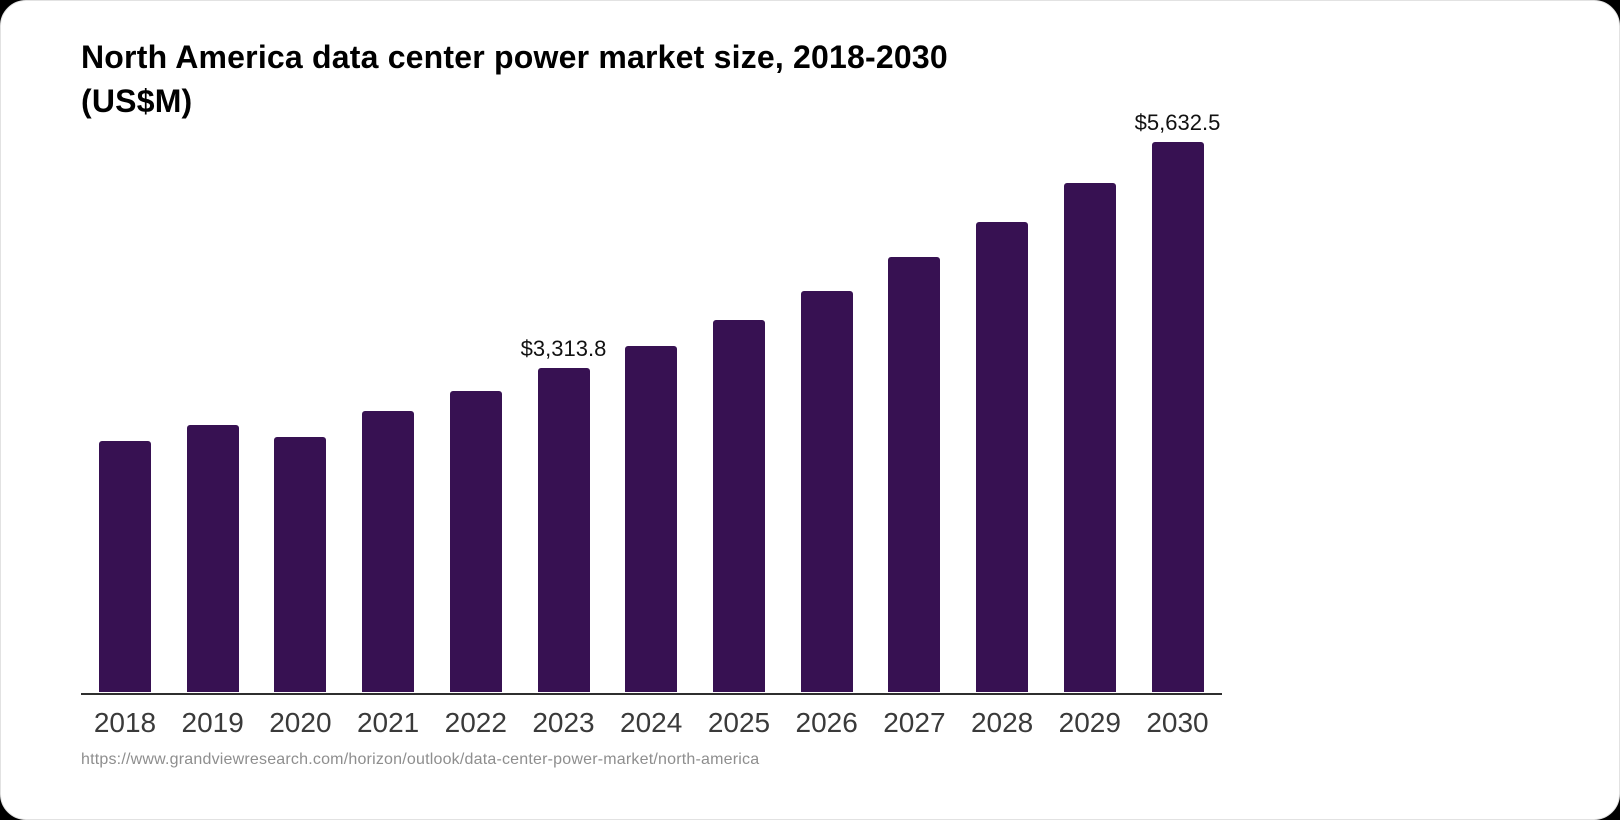 The width and height of the screenshot is (1620, 820). Describe the element at coordinates (739, 506) in the screenshot. I see `bar-2025` at that location.